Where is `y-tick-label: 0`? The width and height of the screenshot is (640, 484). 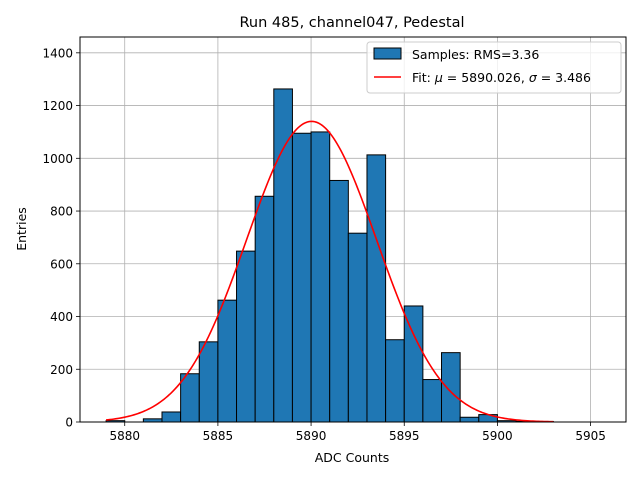 y-tick-label: 0 is located at coordinates (69, 423).